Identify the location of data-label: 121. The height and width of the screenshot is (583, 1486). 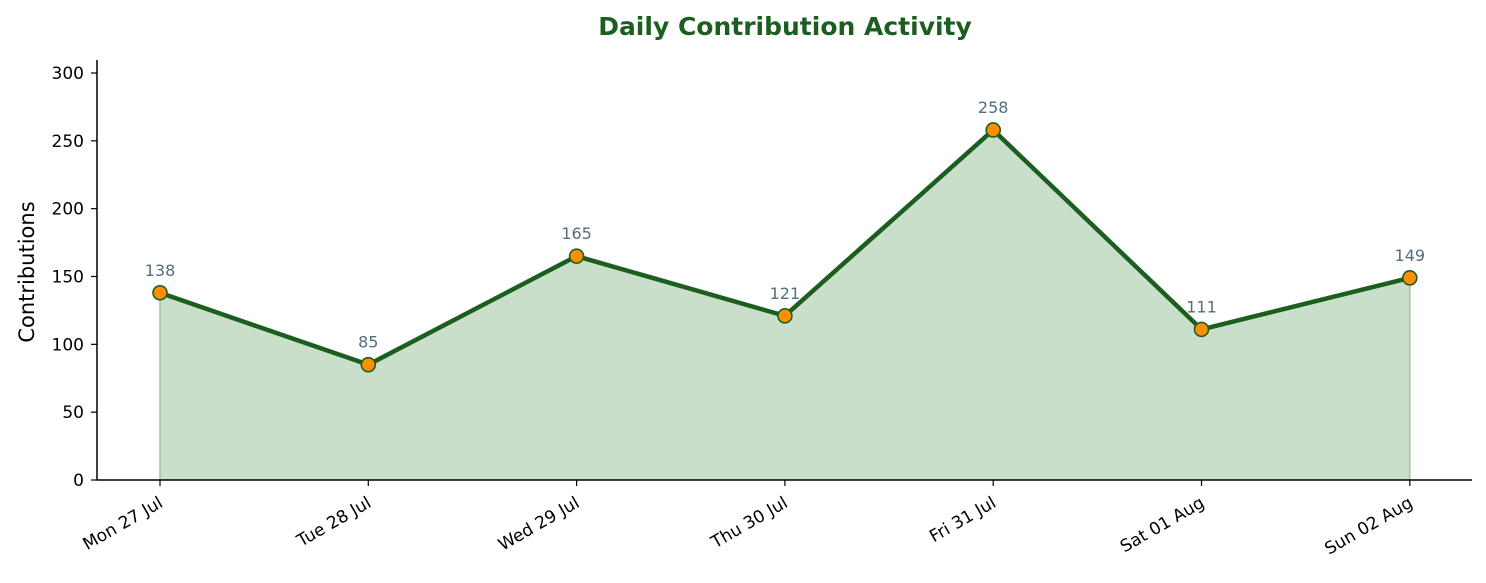
(785, 293).